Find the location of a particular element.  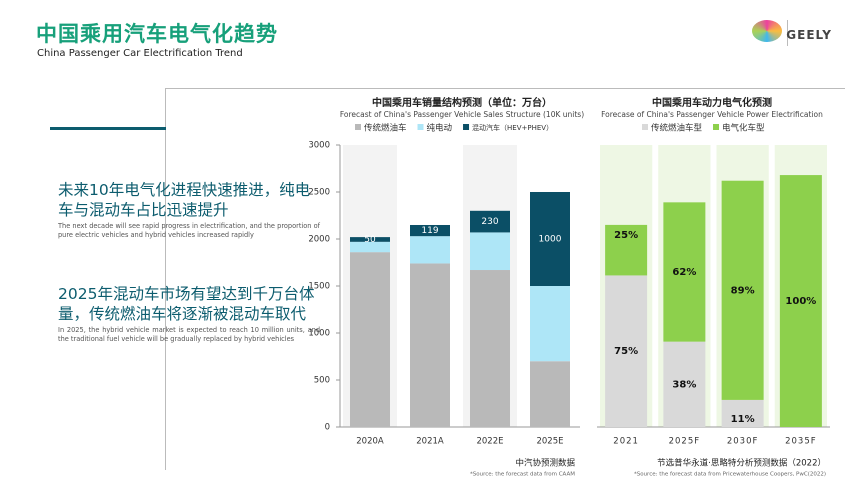

source: 节选普华永道·思略特分析预测数据（2022） is located at coordinates (741, 463).